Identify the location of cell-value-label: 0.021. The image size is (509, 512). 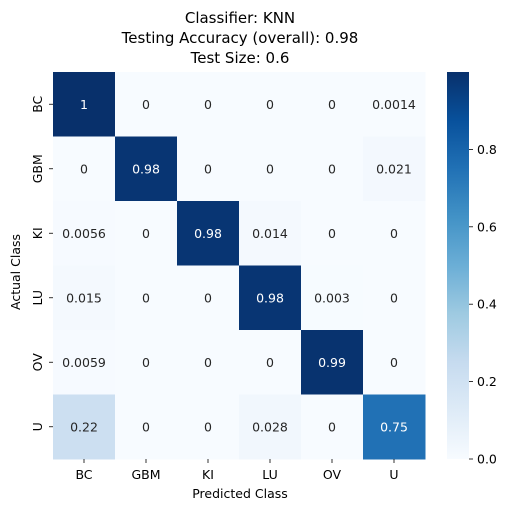
(394, 168).